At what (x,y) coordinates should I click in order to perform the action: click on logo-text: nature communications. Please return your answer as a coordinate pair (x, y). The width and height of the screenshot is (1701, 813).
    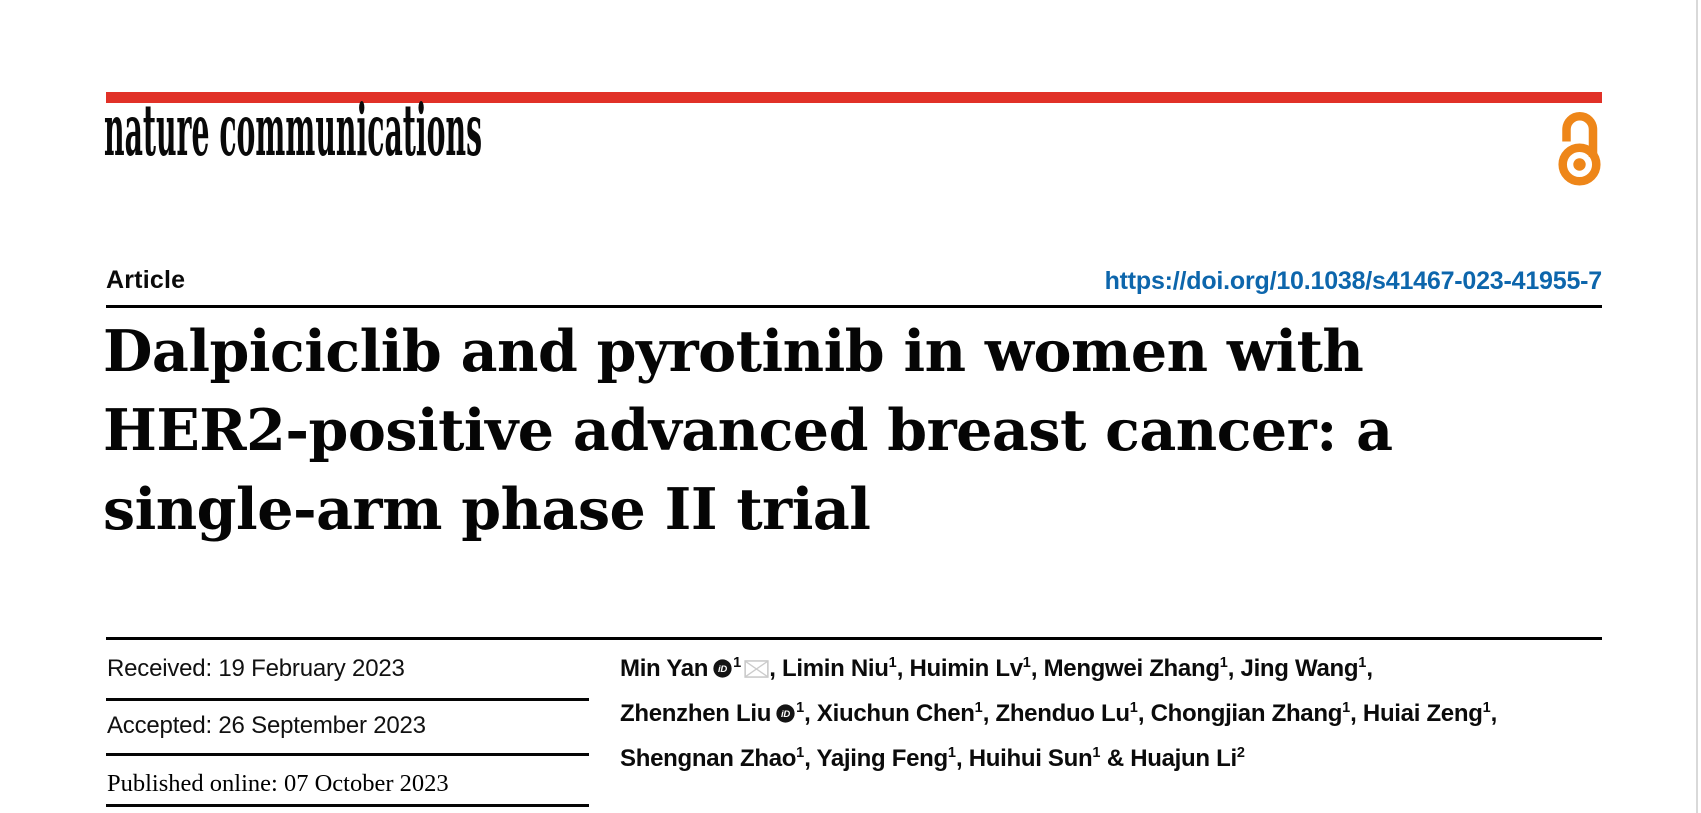
    Looking at the image, I should click on (293, 130).